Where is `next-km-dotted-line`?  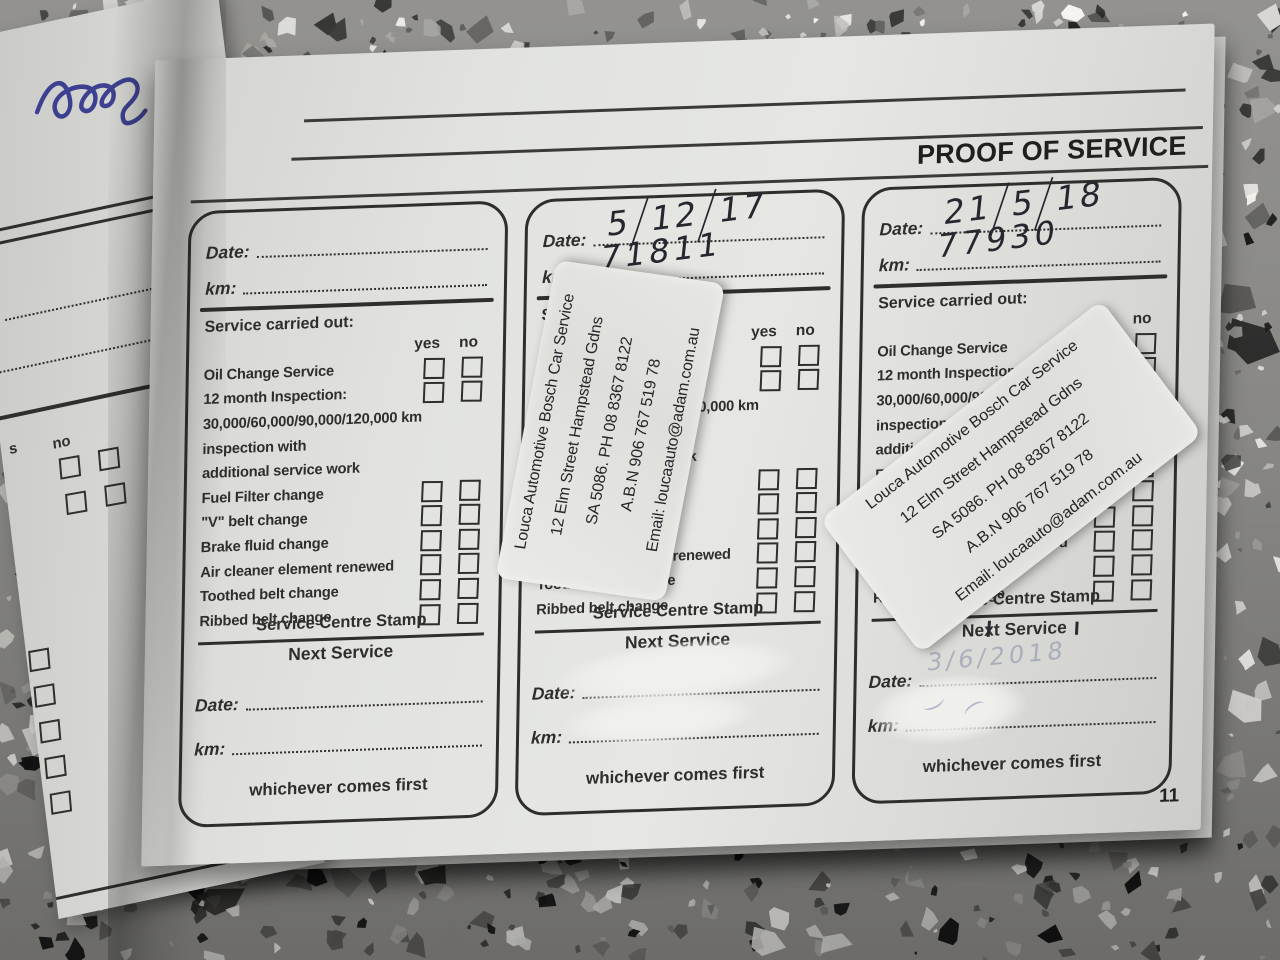
next-km-dotted-line is located at coordinates (357, 750).